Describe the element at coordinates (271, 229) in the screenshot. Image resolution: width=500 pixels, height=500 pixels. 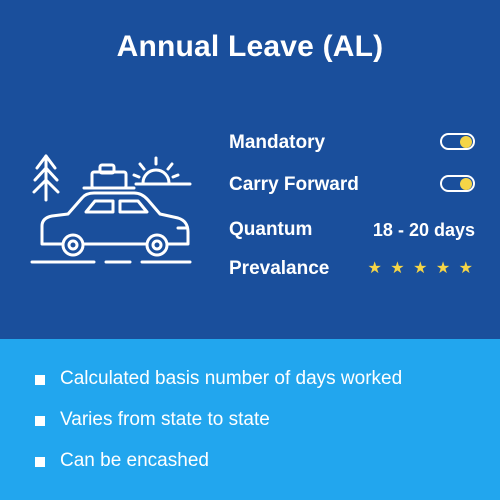
I see `attribute-label: Quantum` at that location.